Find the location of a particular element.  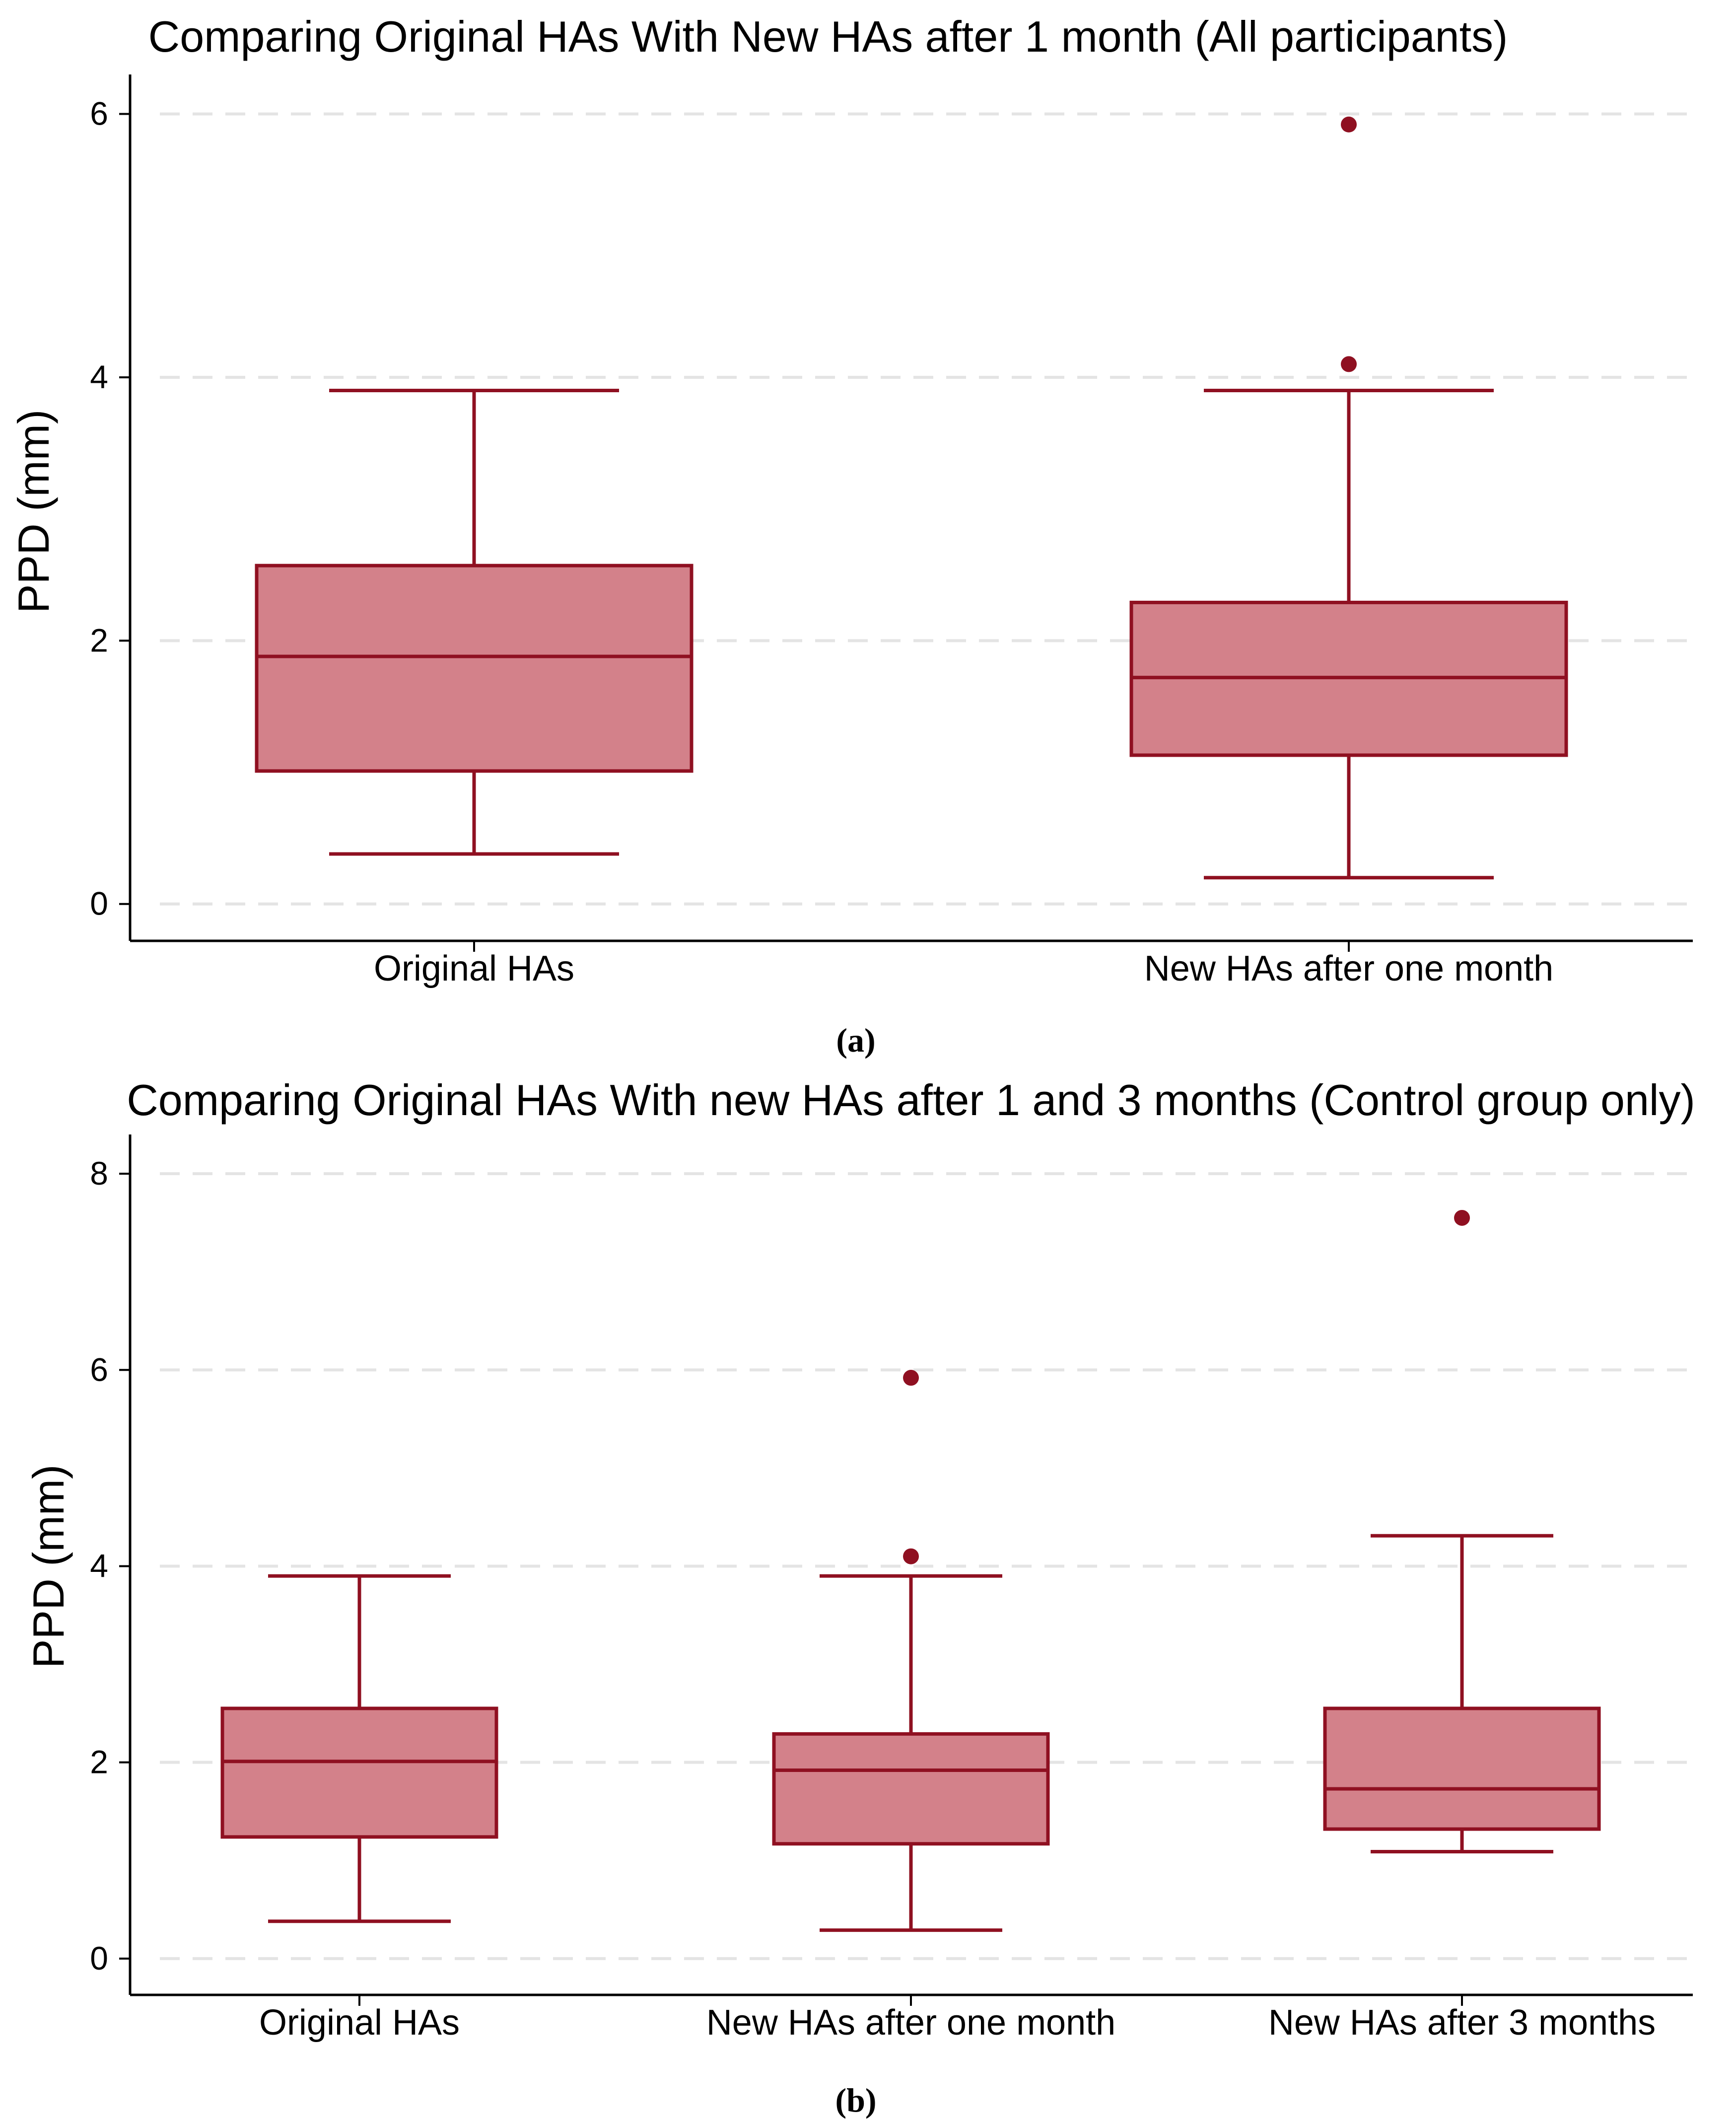

panel-b-caption: (b) is located at coordinates (855, 2100).